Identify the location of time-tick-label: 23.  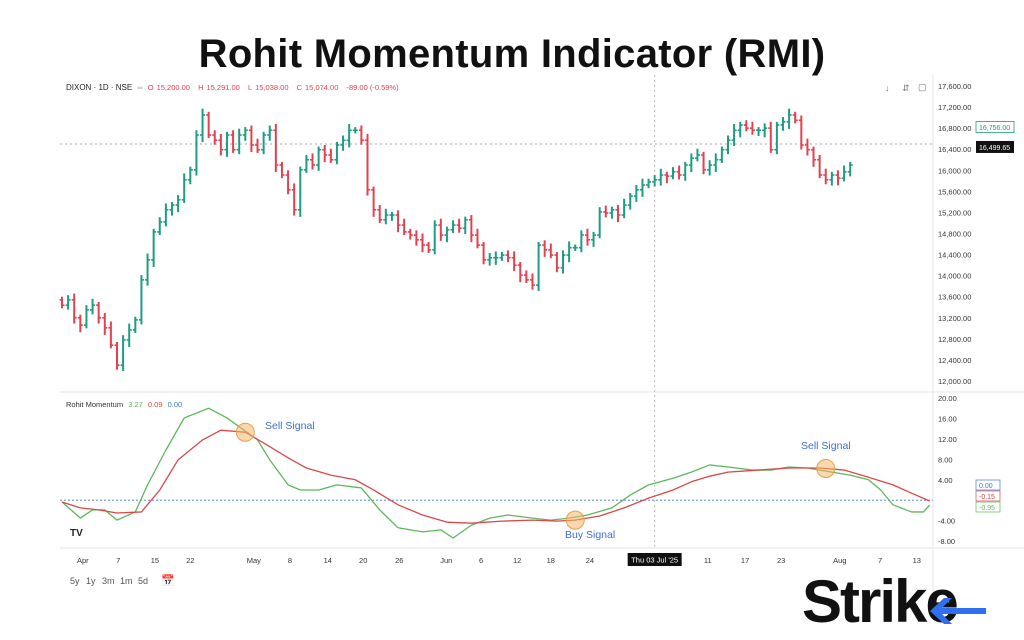
(781, 560).